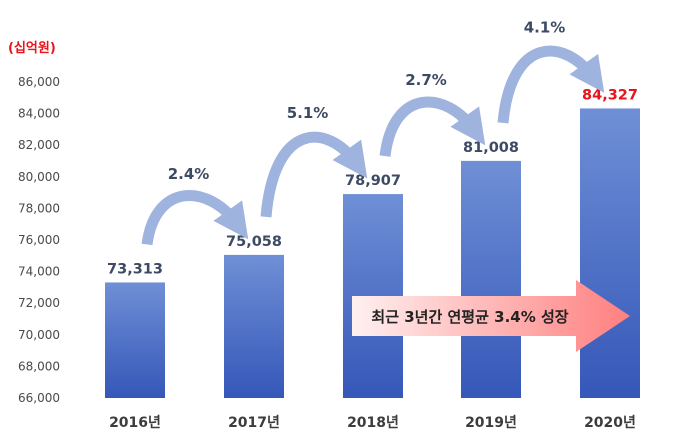 The image size is (680, 447). Describe the element at coordinates (254, 423) in the screenshot. I see `x-tick-label: 2017년` at that location.